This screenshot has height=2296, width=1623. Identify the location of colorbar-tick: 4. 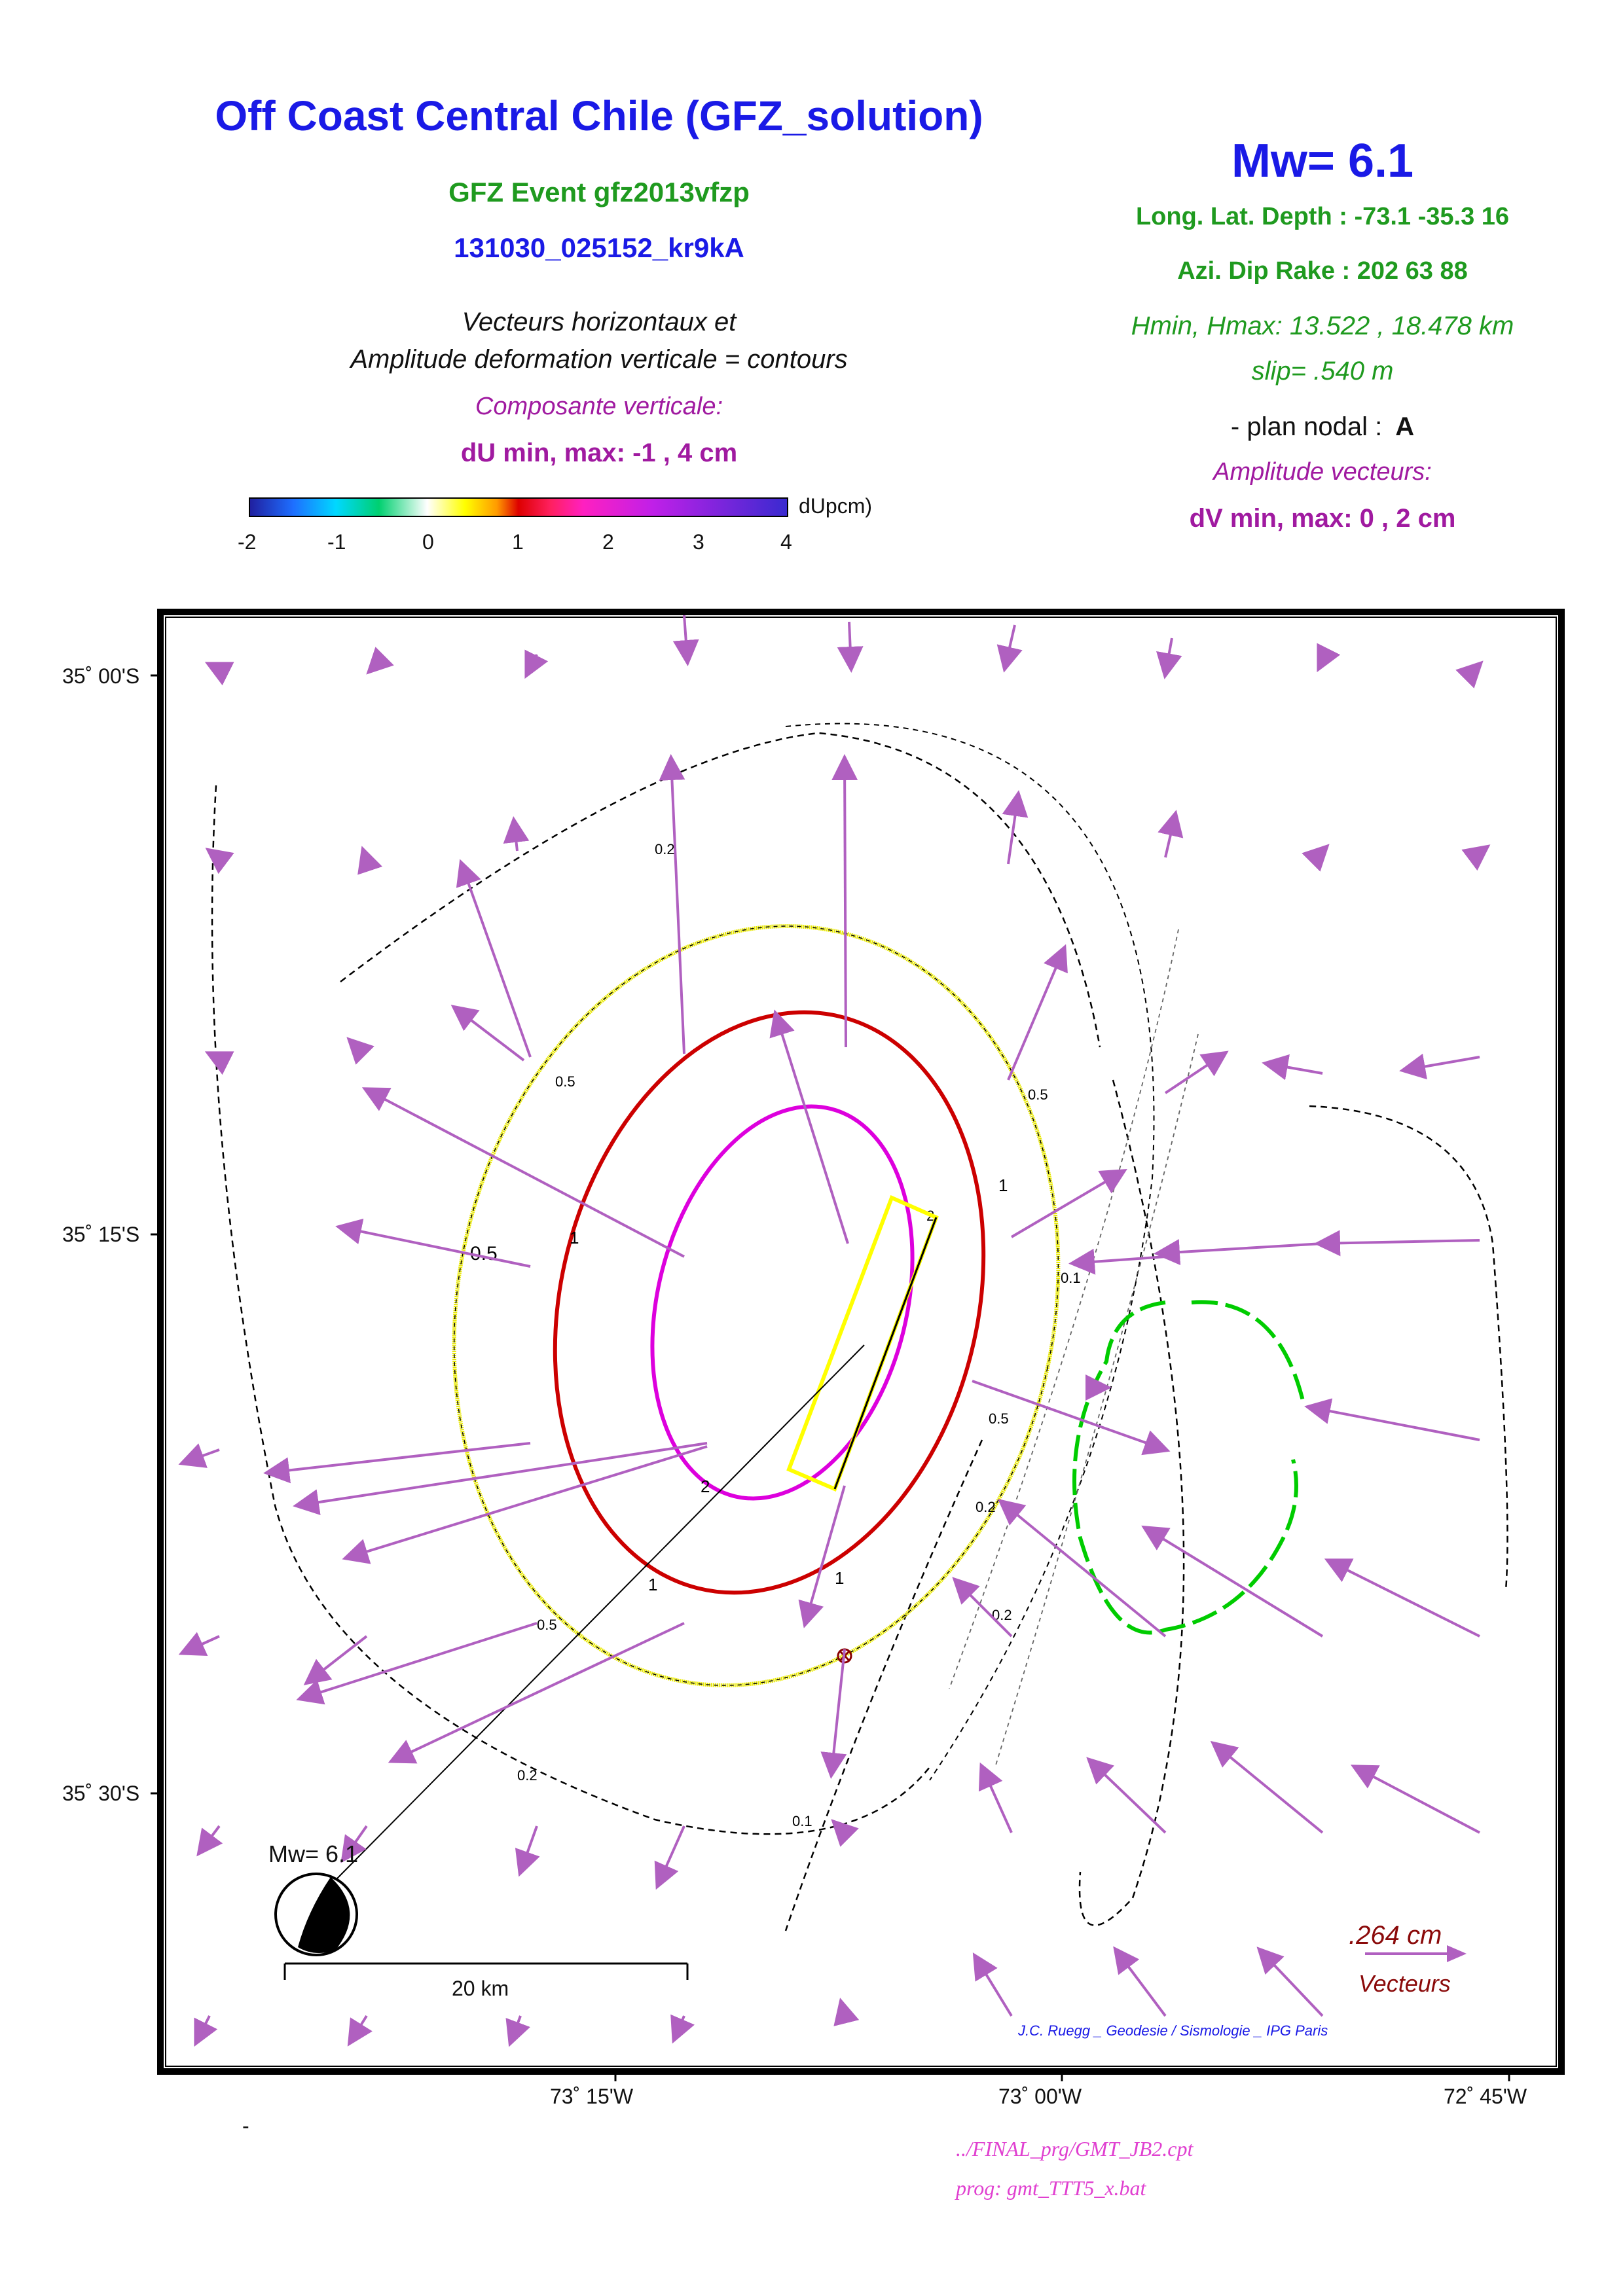
(786, 542).